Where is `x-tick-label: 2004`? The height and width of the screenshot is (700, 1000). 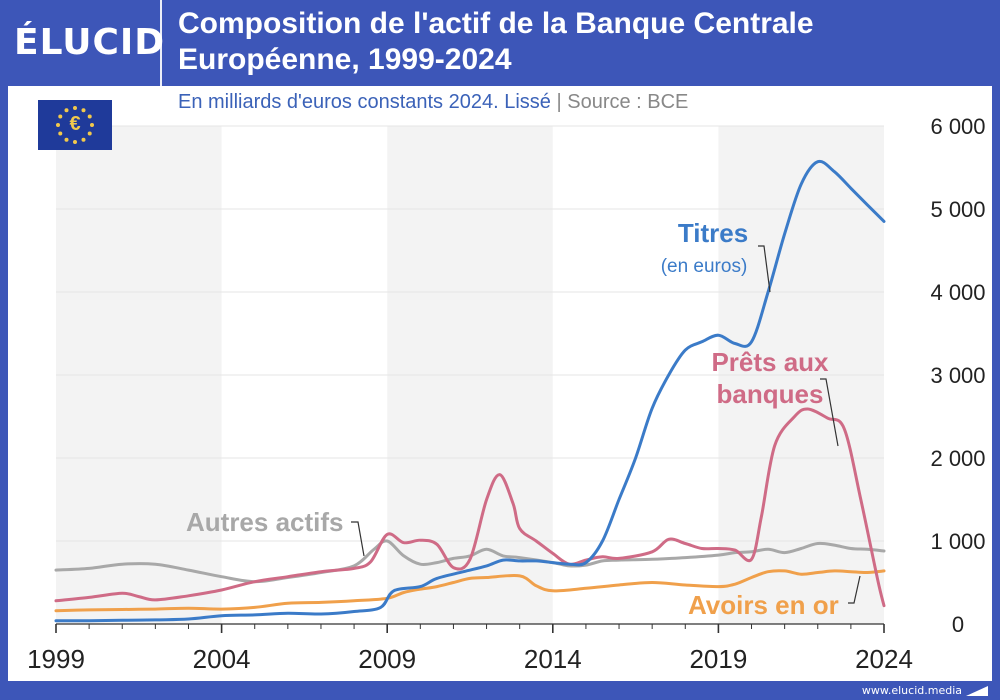
x-tick-label: 2004 is located at coordinates (222, 659).